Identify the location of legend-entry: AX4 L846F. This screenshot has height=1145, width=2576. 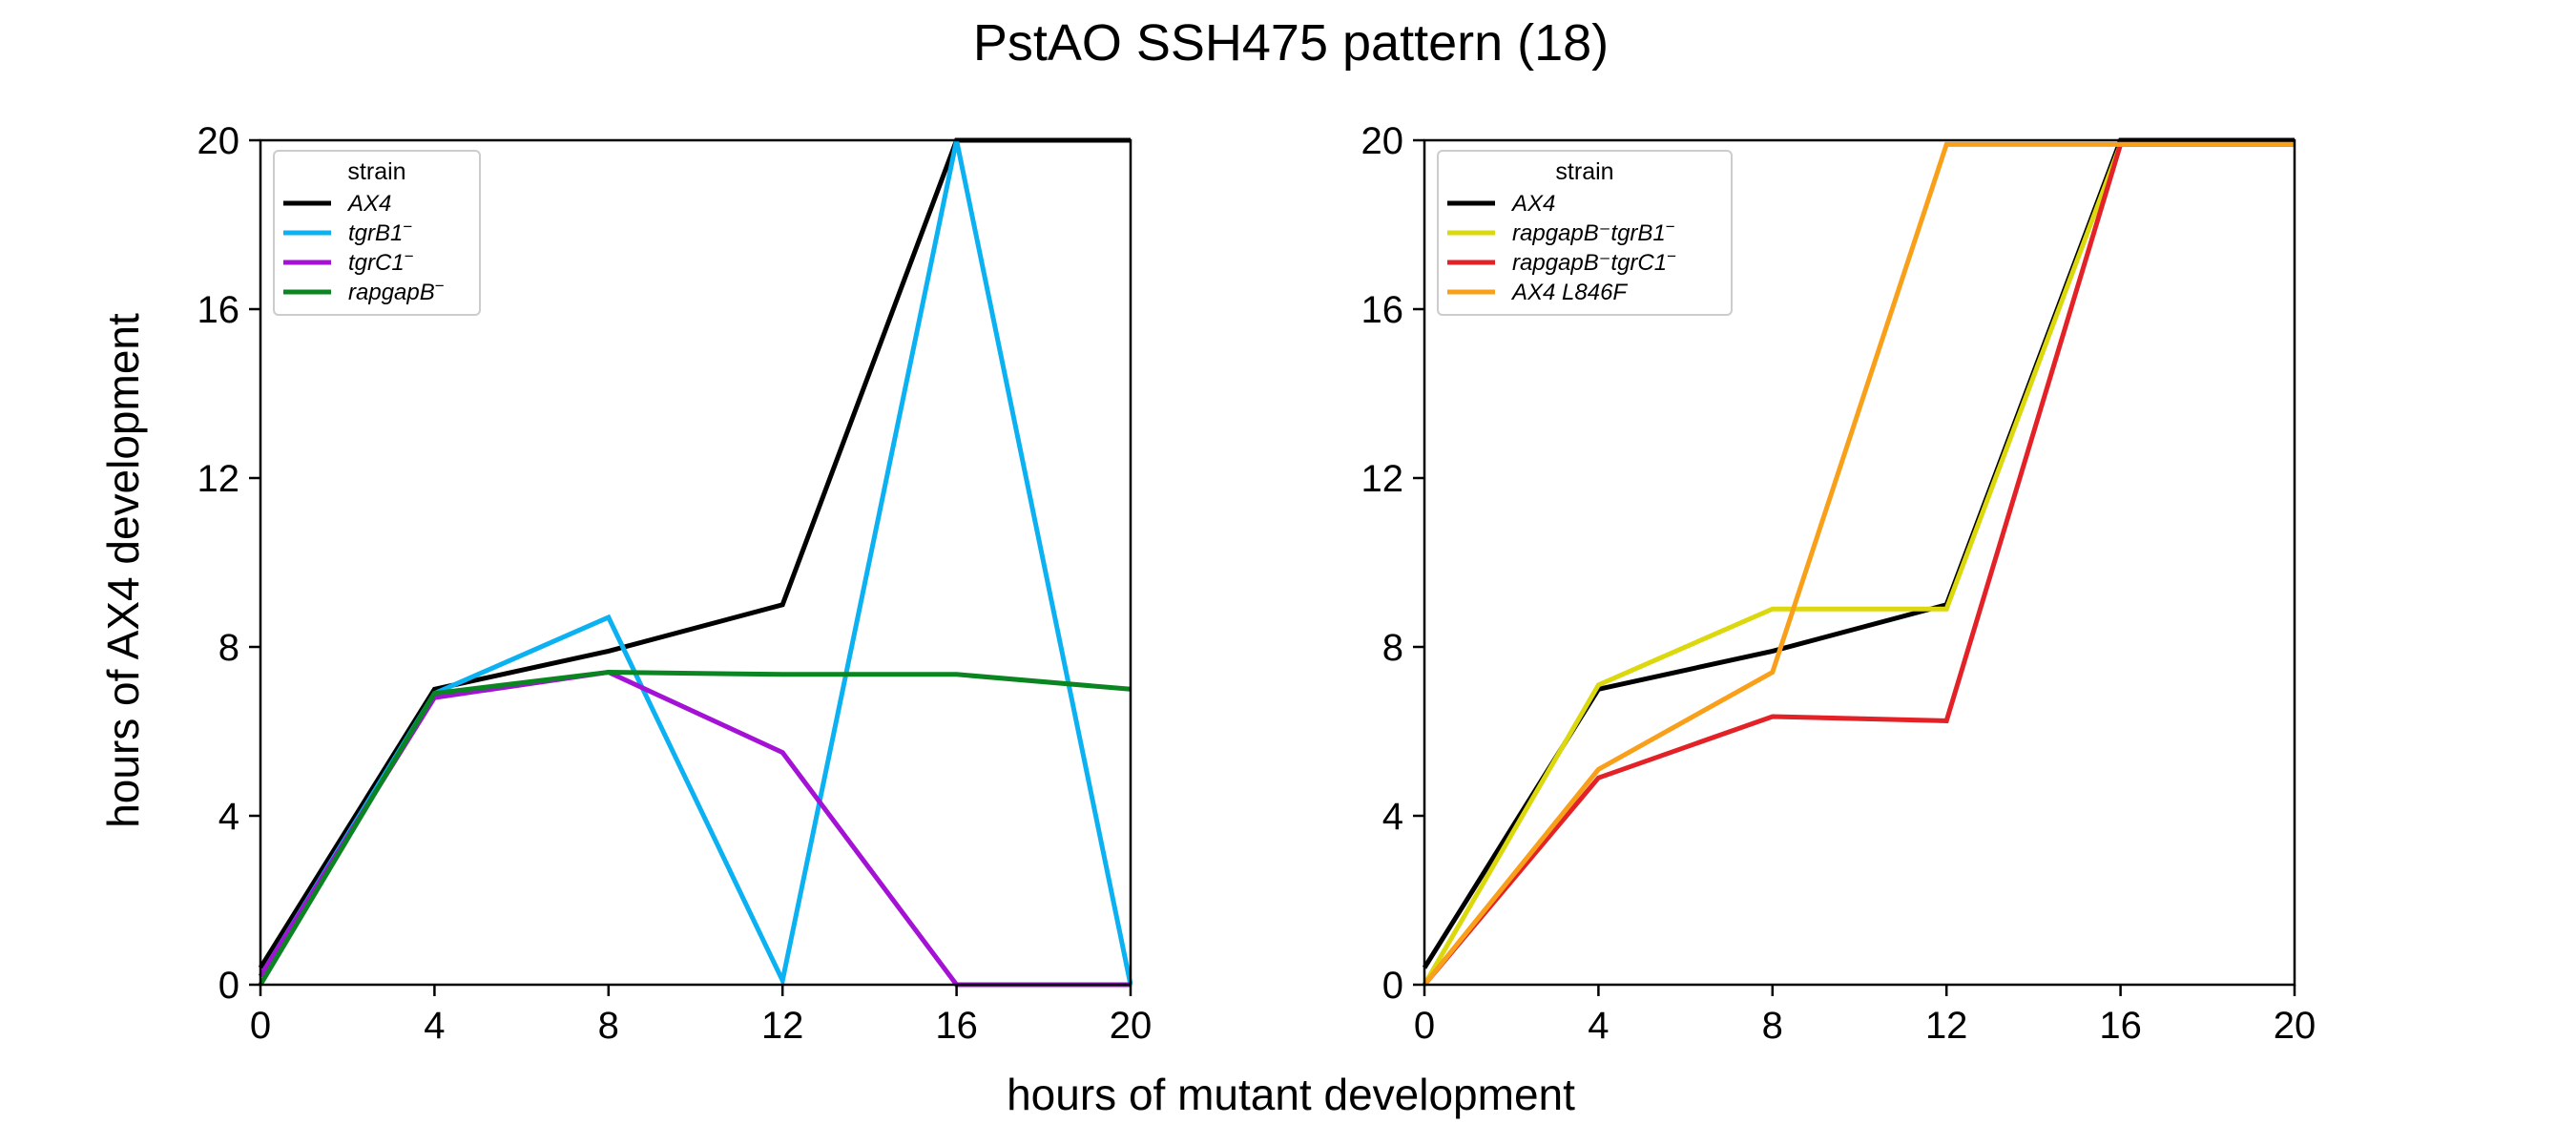
(1569, 292).